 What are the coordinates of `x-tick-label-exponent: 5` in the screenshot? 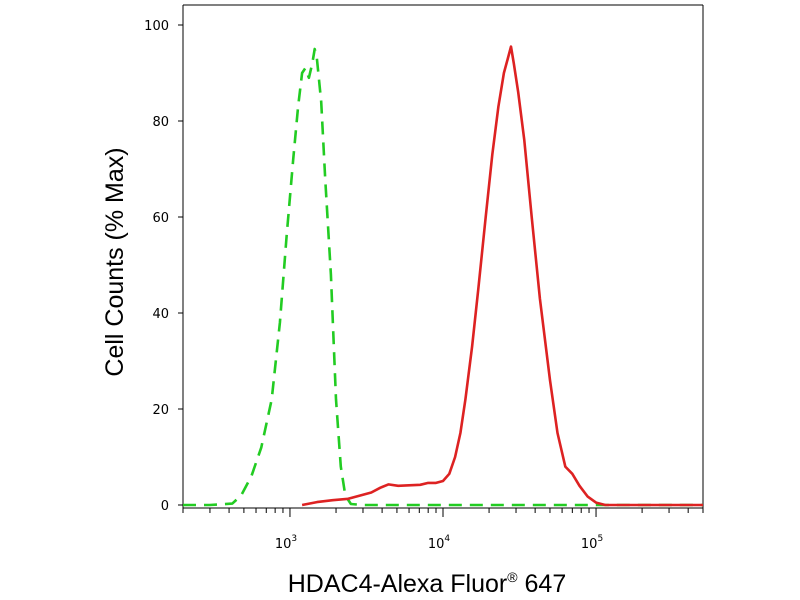 It's located at (600, 539).